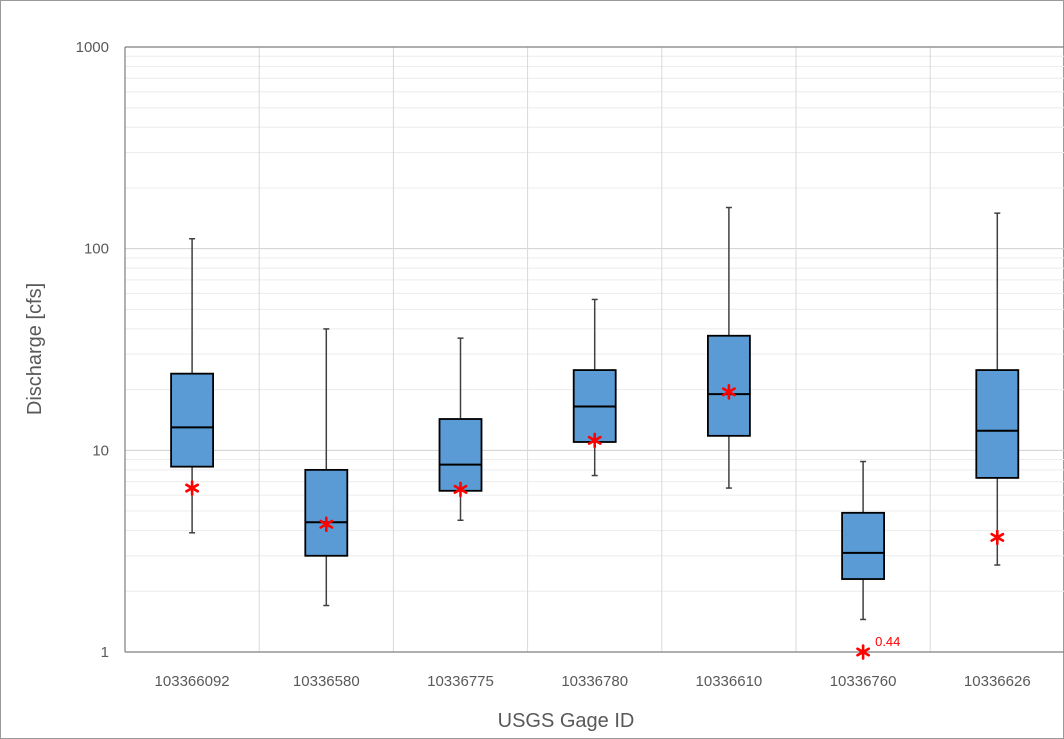 This screenshot has width=1064, height=739. Describe the element at coordinates (92, 47) in the screenshot. I see `y-tick-label: 1000` at that location.